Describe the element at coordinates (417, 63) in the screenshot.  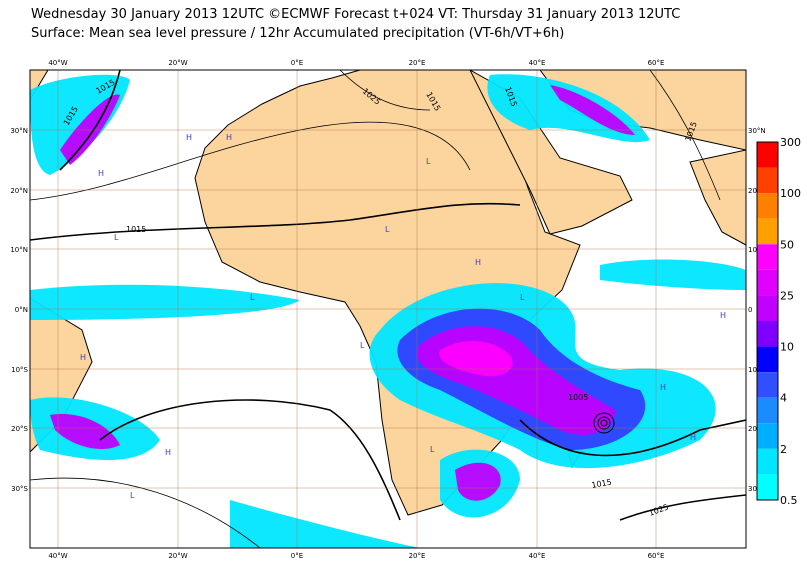
I see `lon-label-top: 20°E` at that location.